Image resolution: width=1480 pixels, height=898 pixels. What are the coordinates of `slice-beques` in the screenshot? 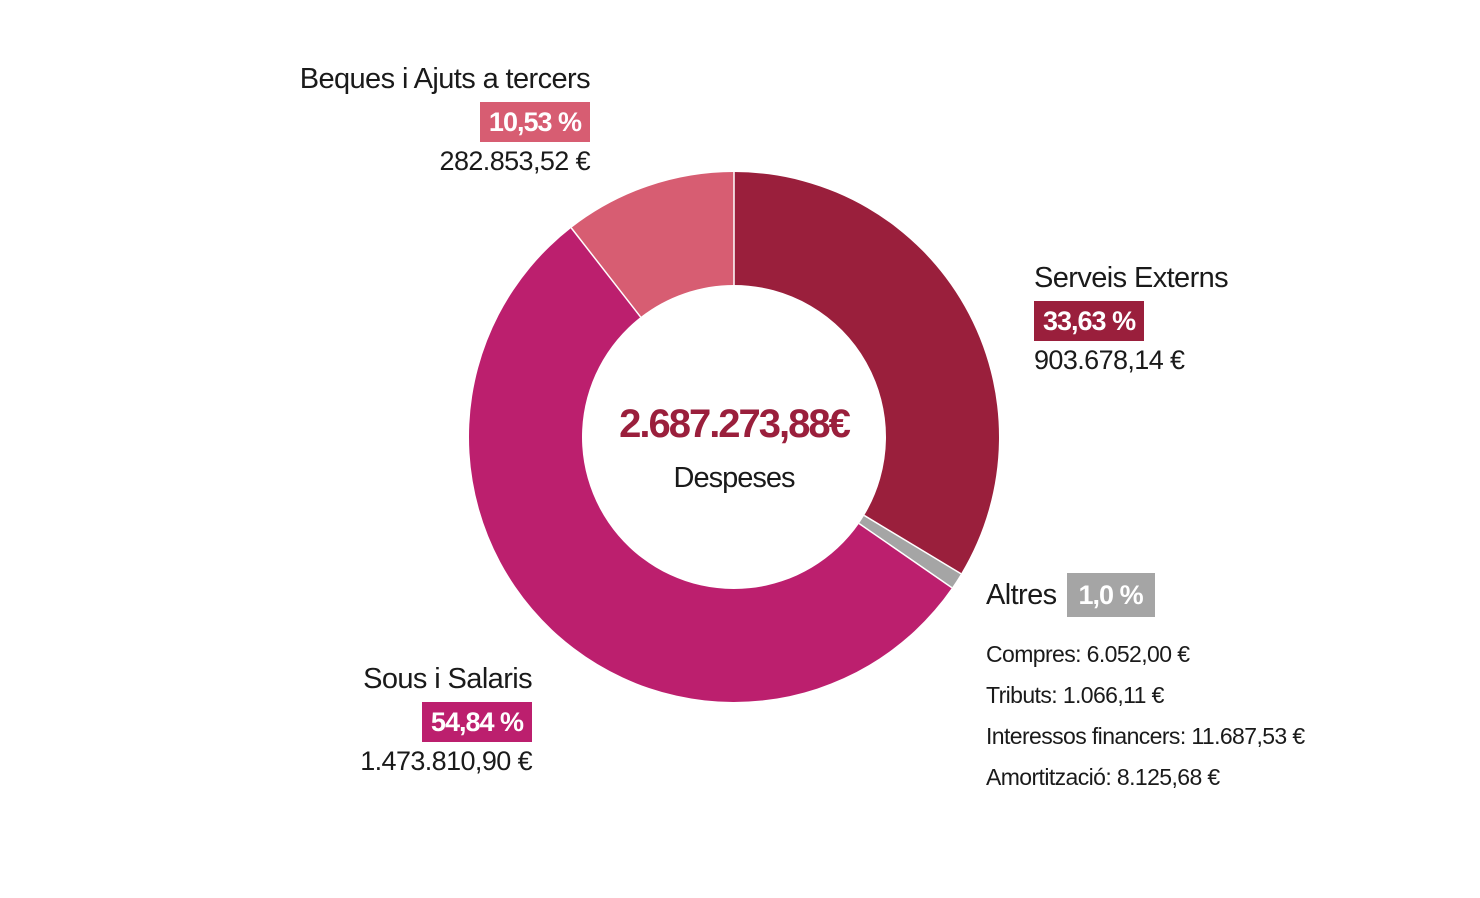 It's located at (652, 245).